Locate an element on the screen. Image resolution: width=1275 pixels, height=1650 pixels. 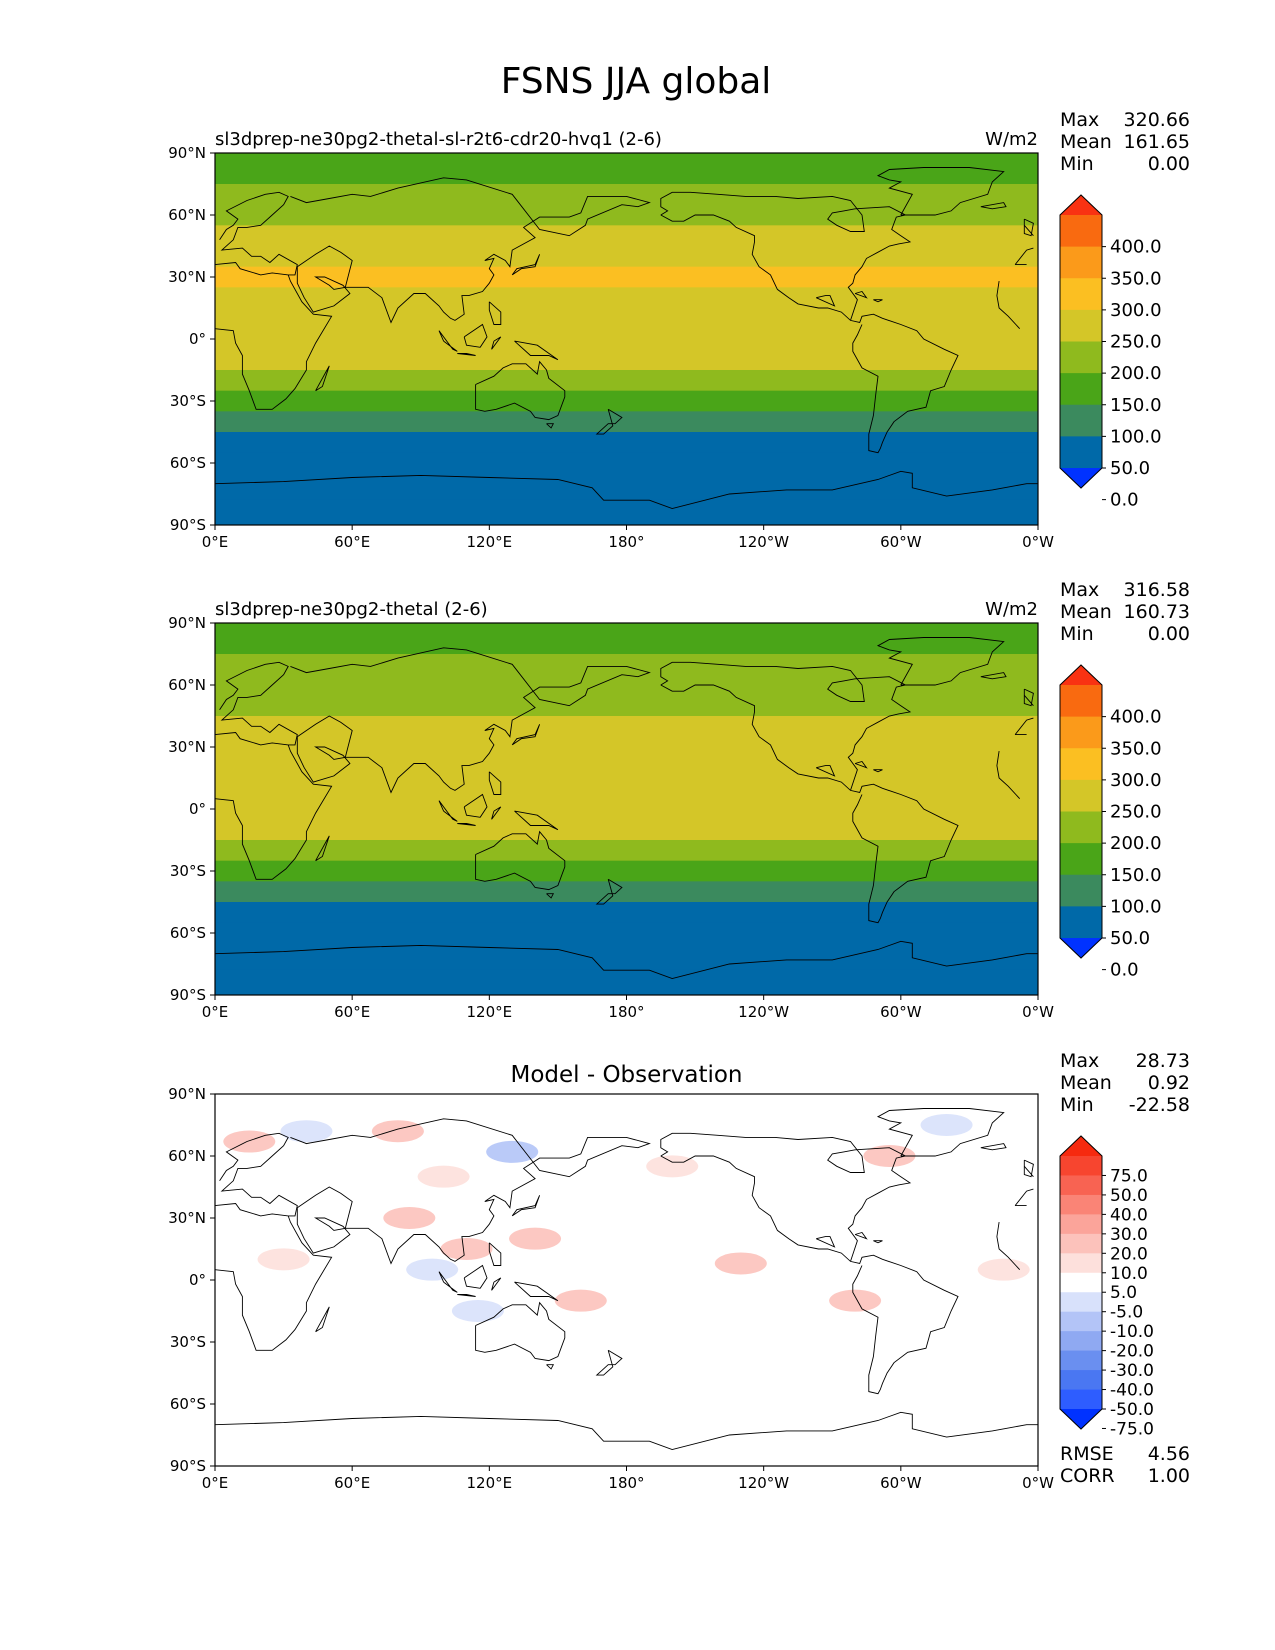
colorbar-label: -30.0 is located at coordinates (1132, 1371).